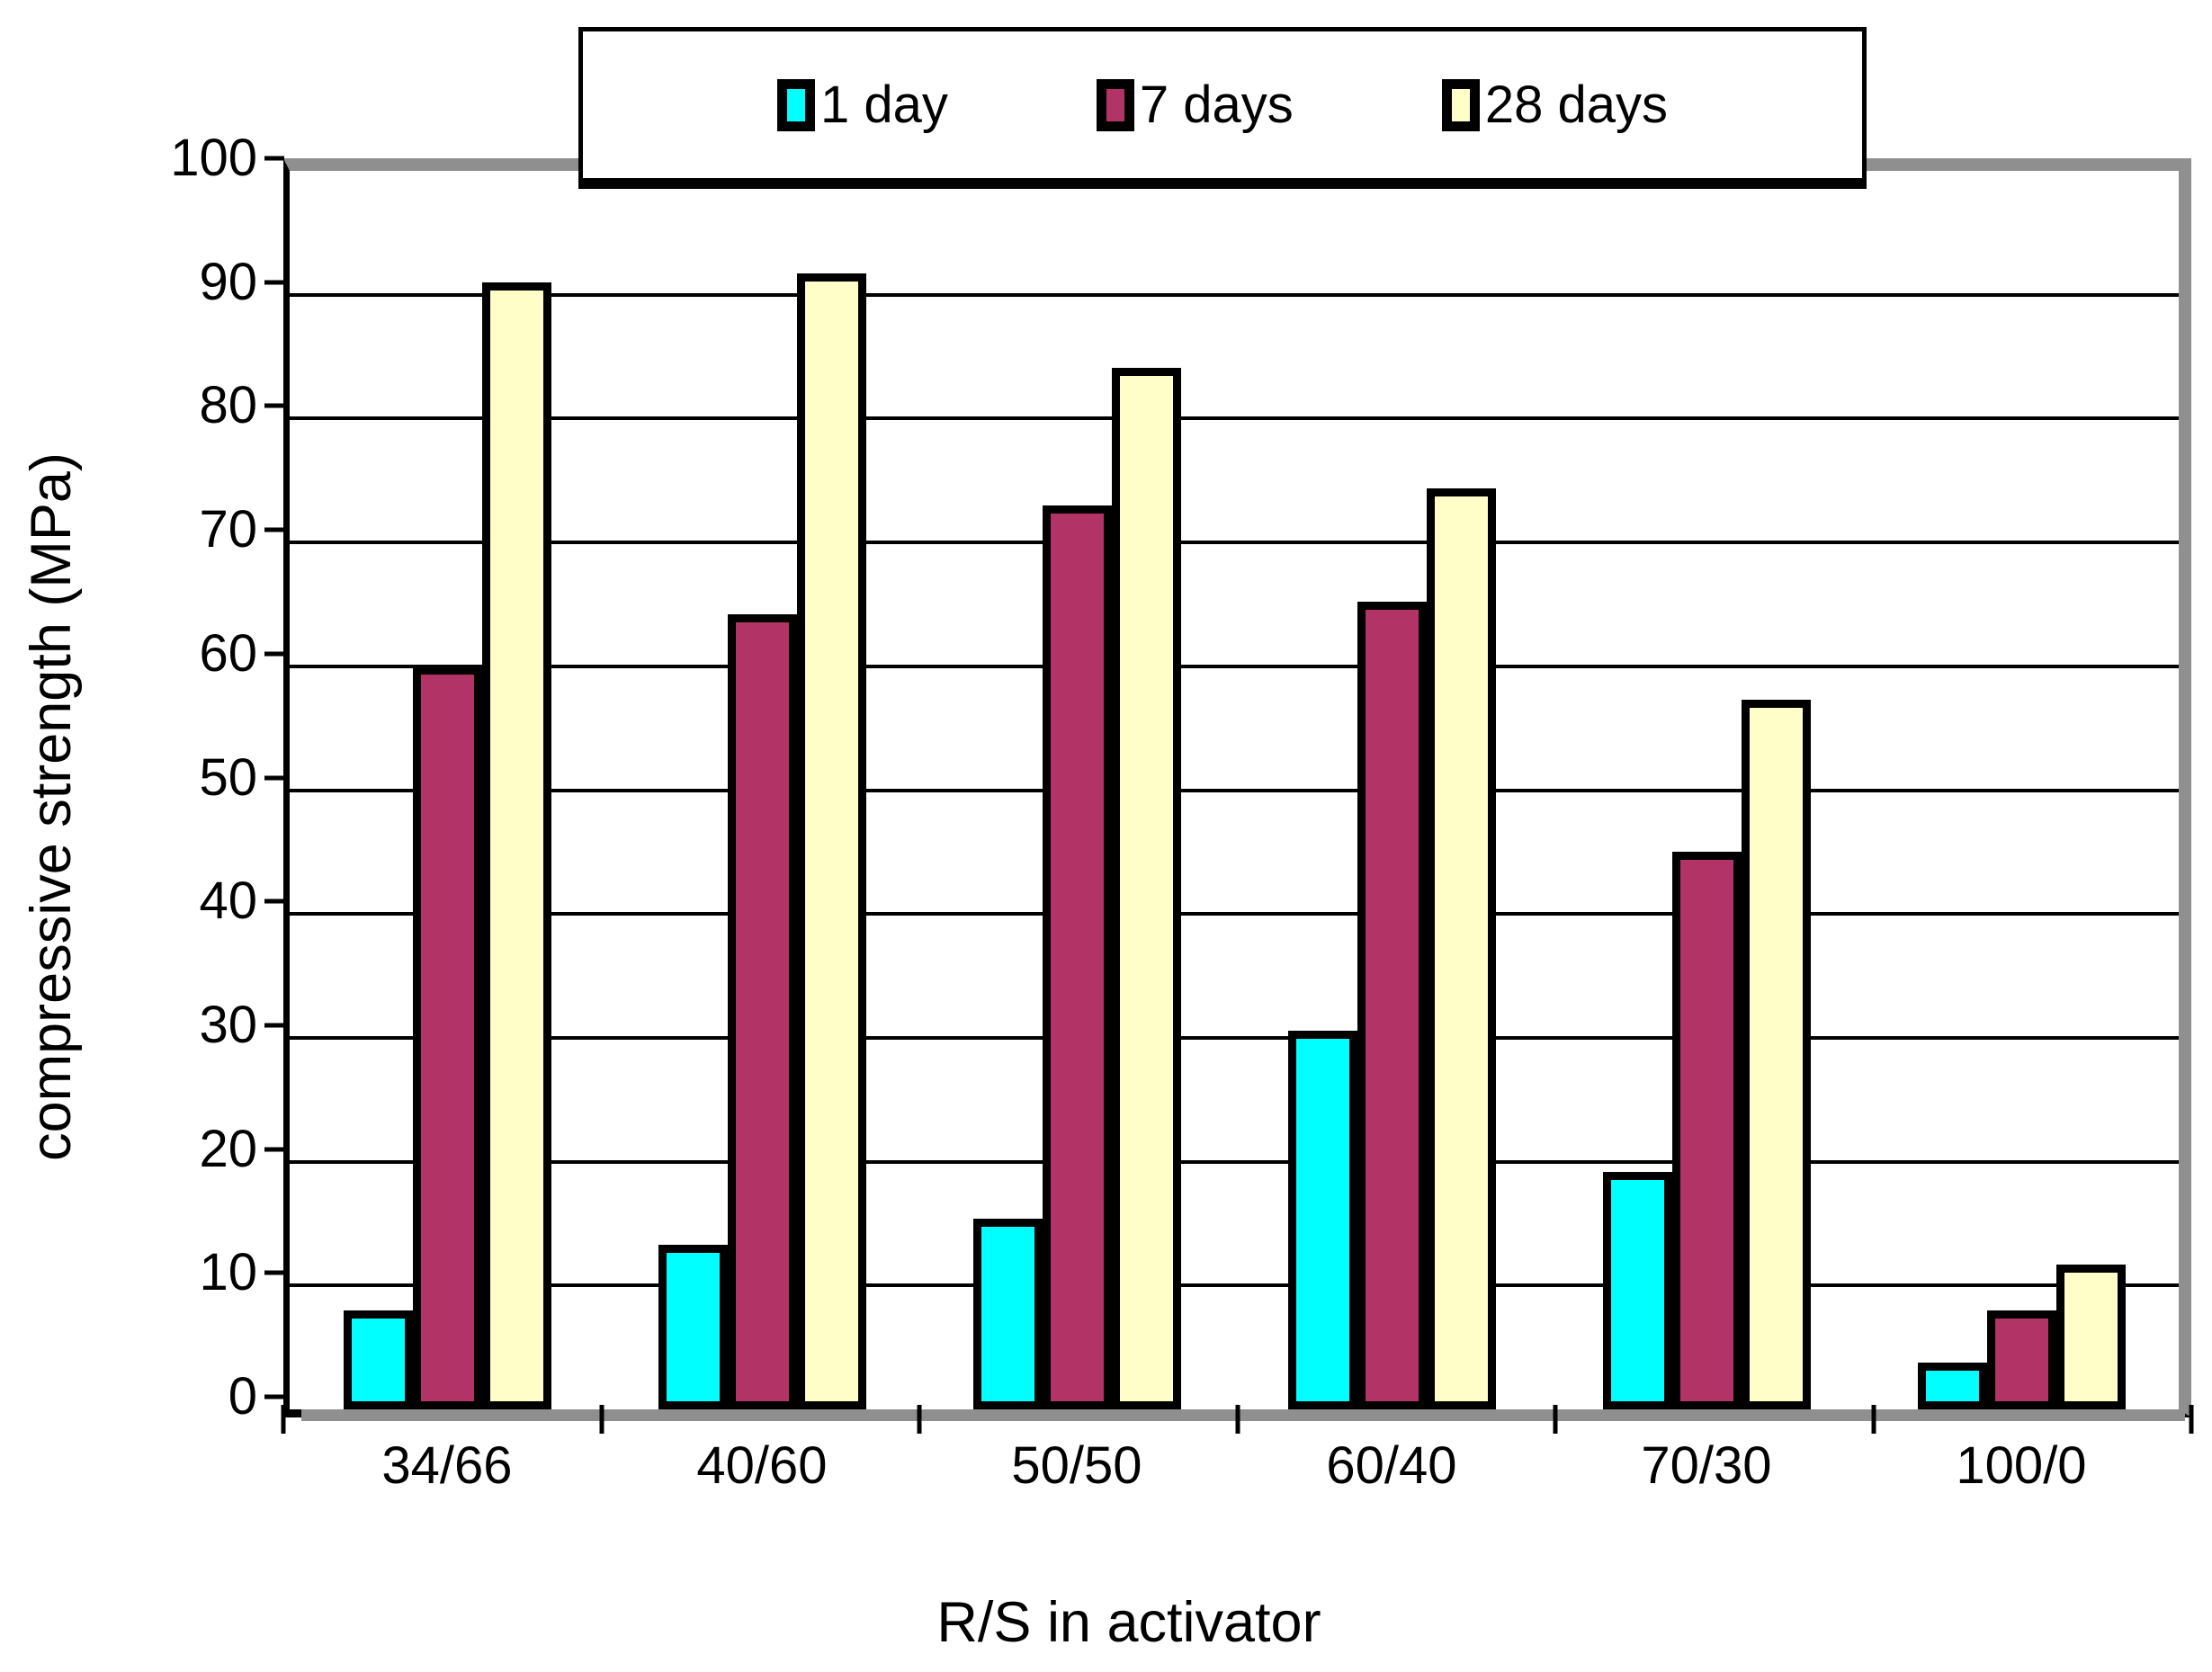 Image resolution: width=2212 pixels, height=1672 pixels. What do you see at coordinates (228, 406) in the screenshot?
I see `y-axis-label-80: 80` at bounding box center [228, 406].